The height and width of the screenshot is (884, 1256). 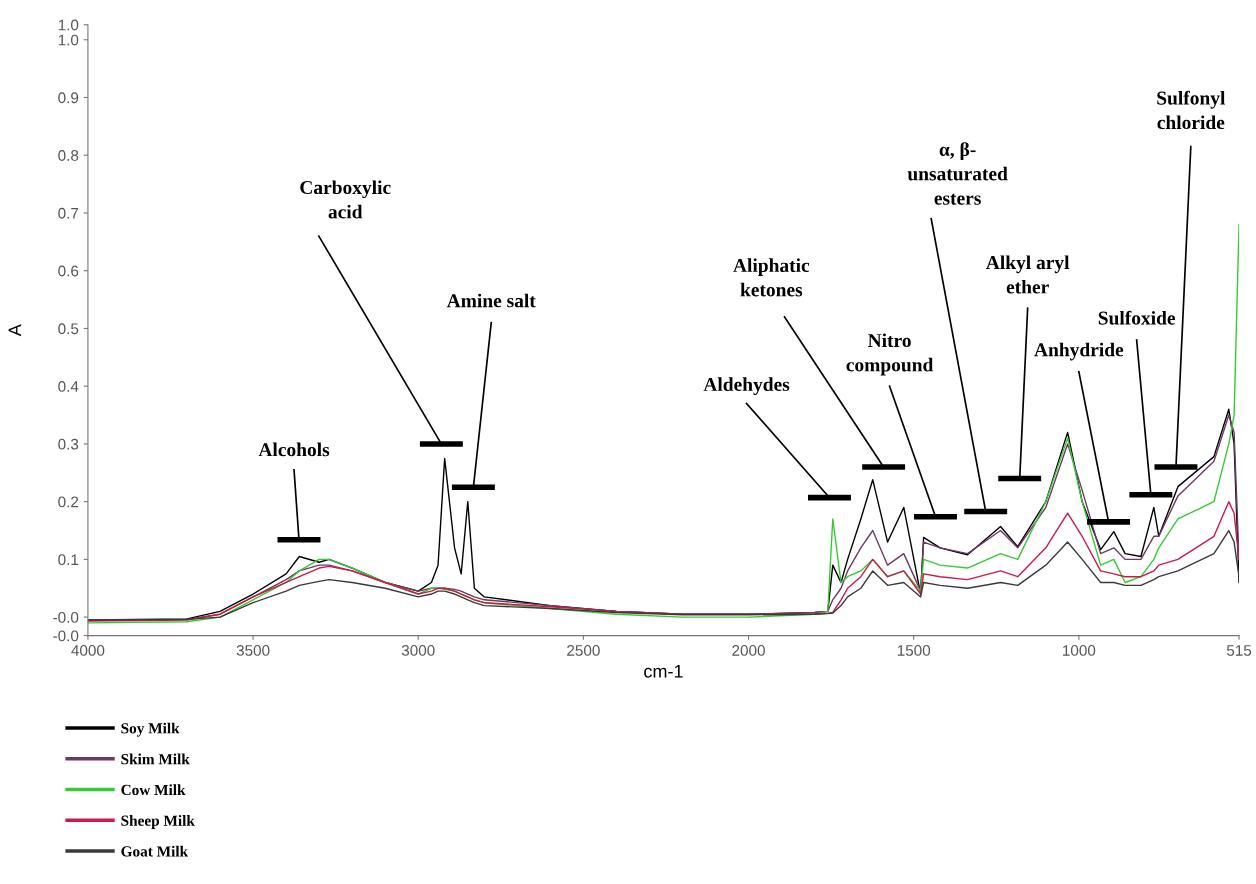 I want to click on y-tick-label: 0.8, so click(x=68, y=155).